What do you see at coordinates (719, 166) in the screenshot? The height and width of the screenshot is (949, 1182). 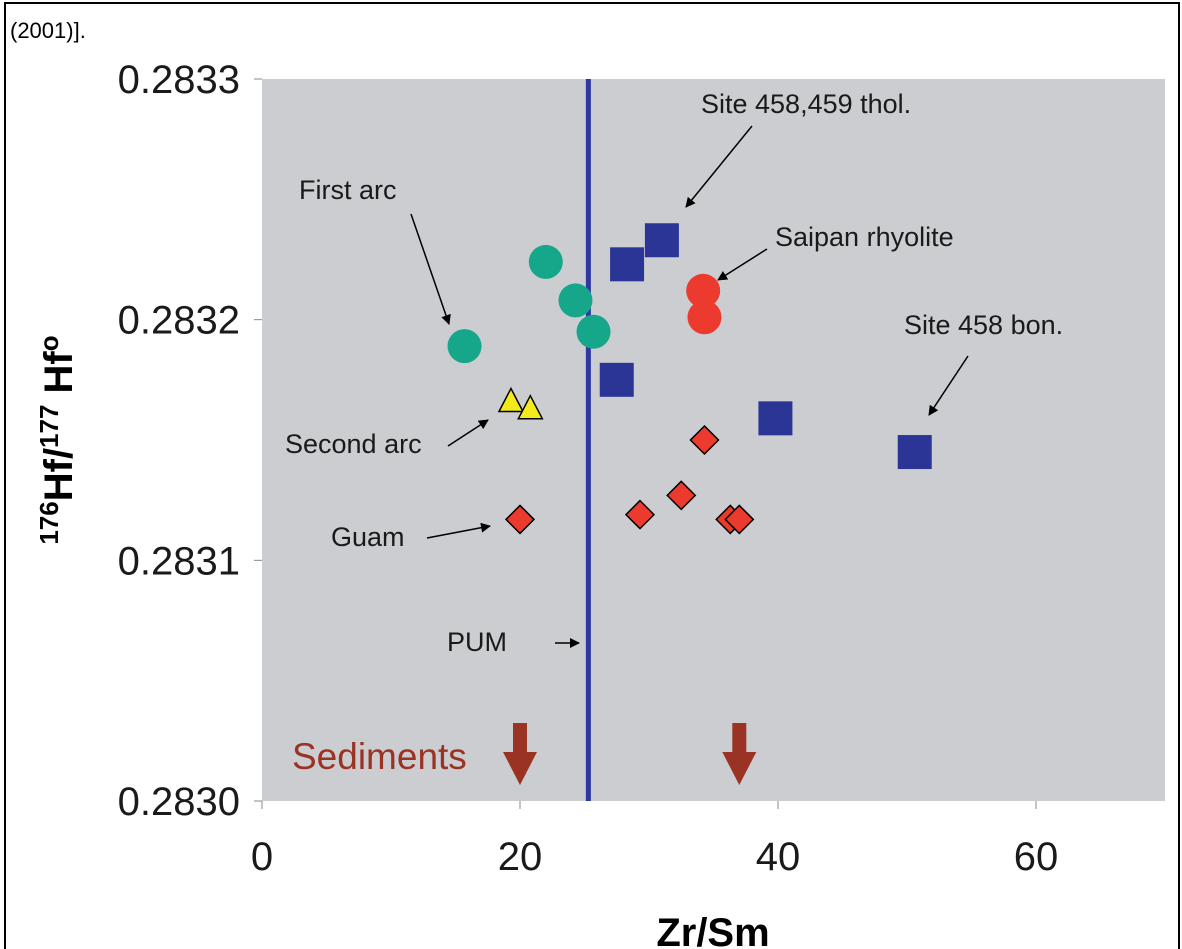 I see `site-thol-arrow` at bounding box center [719, 166].